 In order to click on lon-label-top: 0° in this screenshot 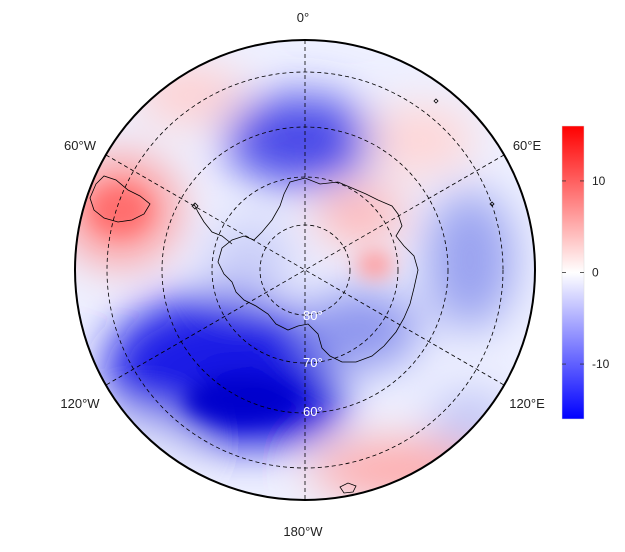, I will do `click(303, 17)`.